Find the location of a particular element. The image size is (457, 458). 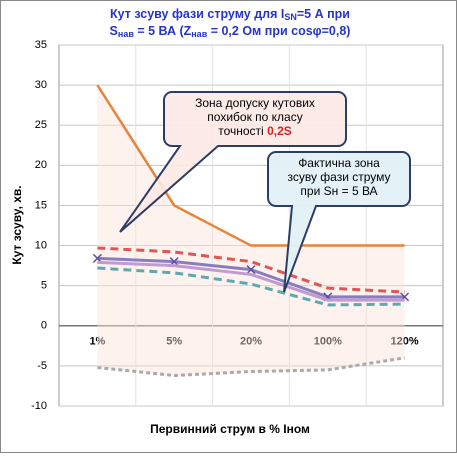

callout-text-part: точності is located at coordinates (242, 131).